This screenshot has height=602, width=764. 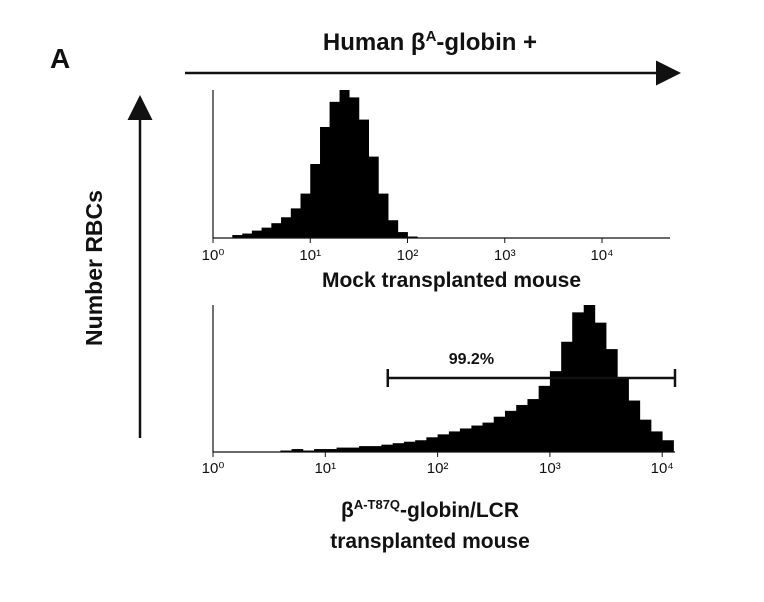 What do you see at coordinates (347, 510) in the screenshot?
I see `title-text: β` at bounding box center [347, 510].